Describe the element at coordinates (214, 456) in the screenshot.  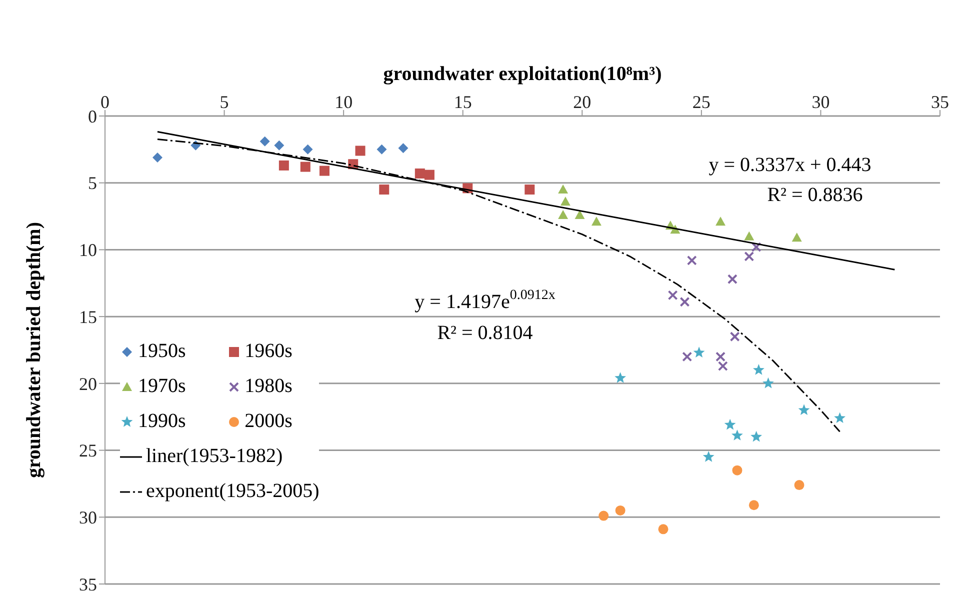
I see `legend-label: liner(1953-1982)` at that location.